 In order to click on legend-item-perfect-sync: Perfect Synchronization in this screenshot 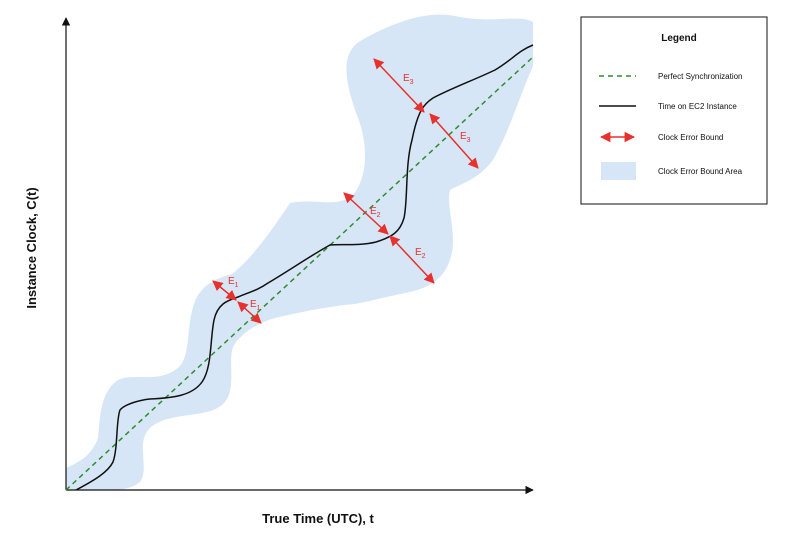, I will do `click(700, 76)`.